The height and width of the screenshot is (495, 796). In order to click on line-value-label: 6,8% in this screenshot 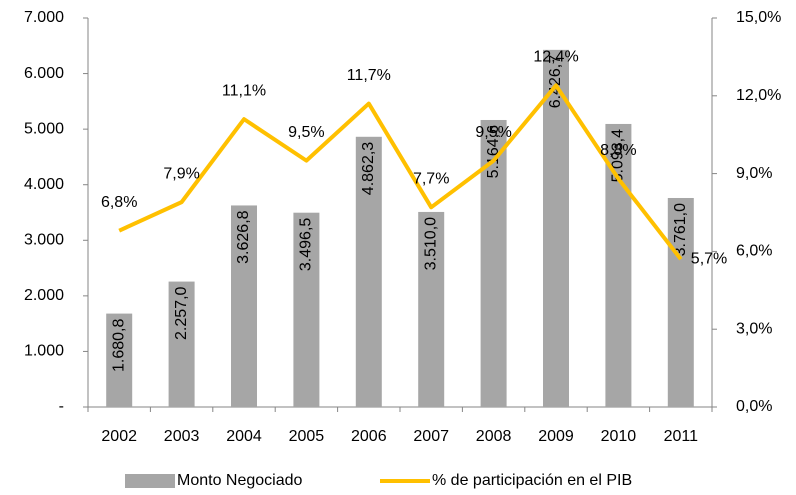, I will do `click(119, 202)`.